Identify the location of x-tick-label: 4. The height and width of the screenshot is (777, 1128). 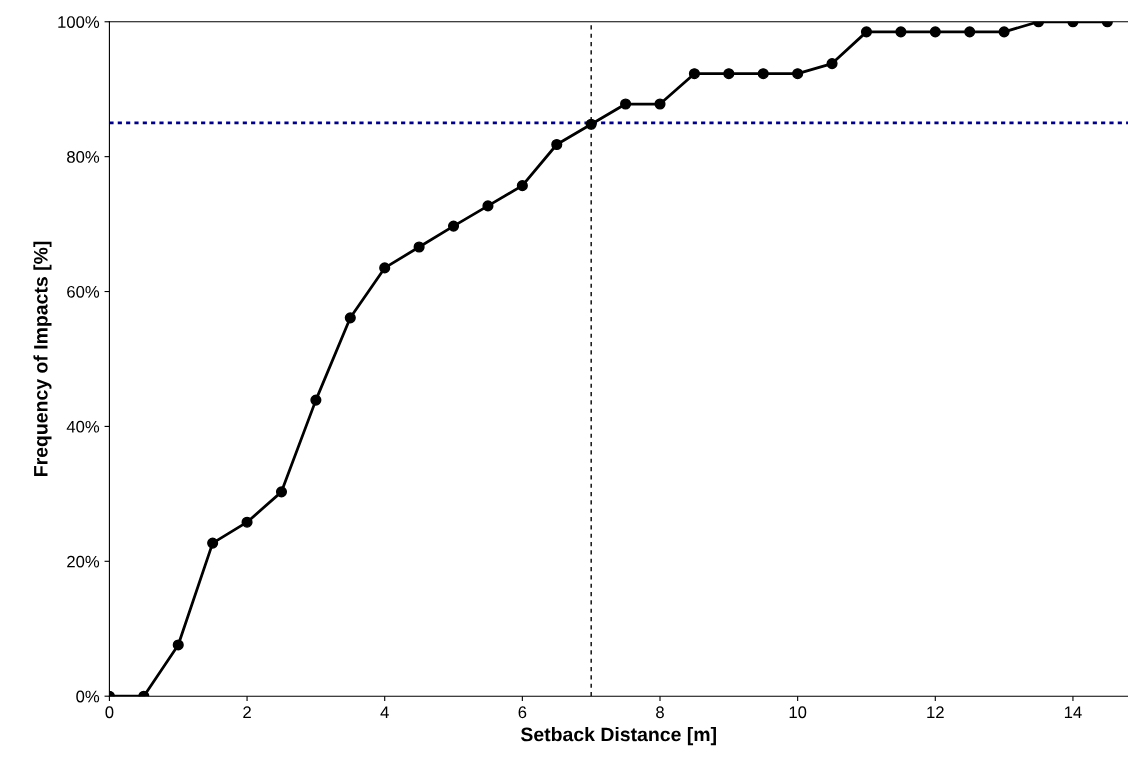
(384, 712).